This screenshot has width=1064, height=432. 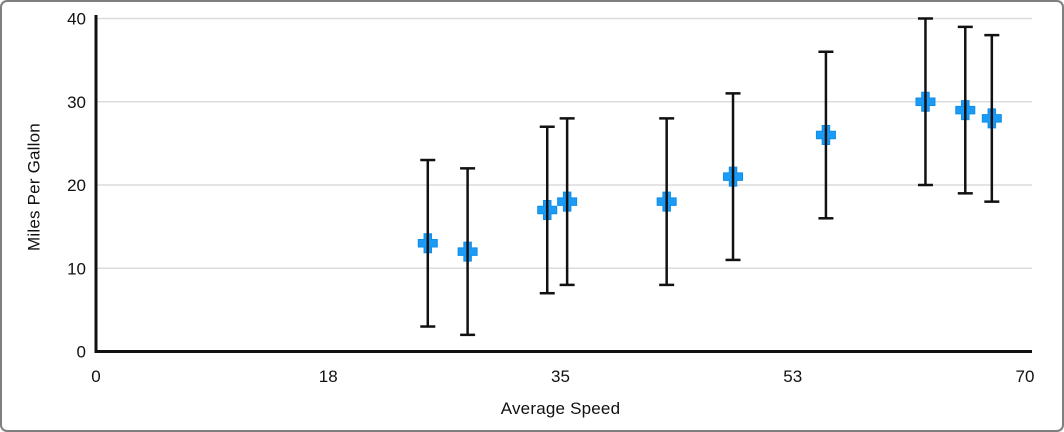 What do you see at coordinates (76, 19) in the screenshot?
I see `y-tick-label: 40` at bounding box center [76, 19].